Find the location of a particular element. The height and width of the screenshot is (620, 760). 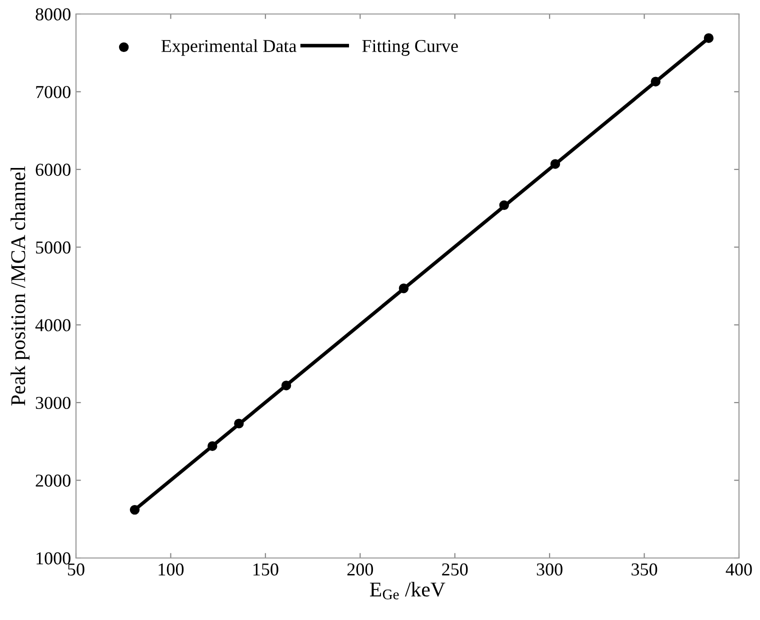

x-tick-label: 300 is located at coordinates (549, 569).